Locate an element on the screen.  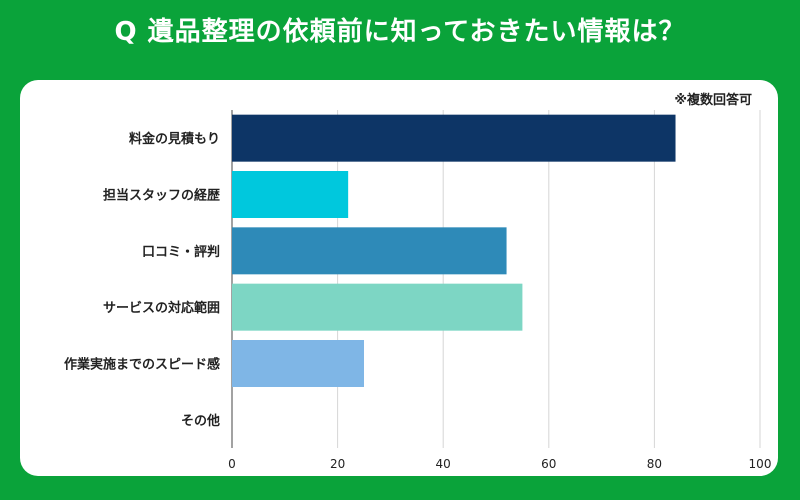
x-tick-label: 0 is located at coordinates (232, 464).